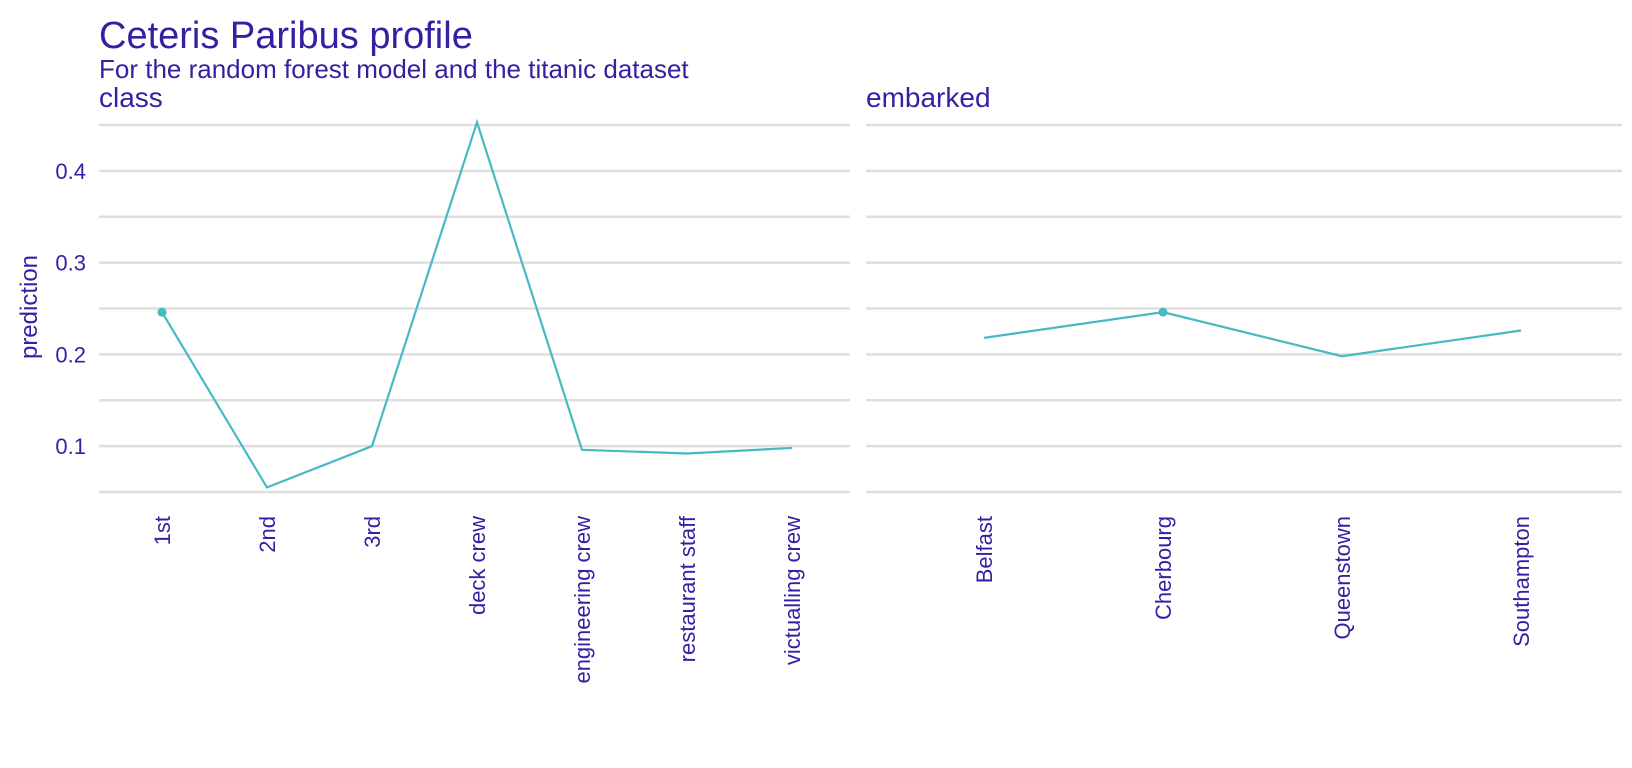 The width and height of the screenshot is (1632, 768). Describe the element at coordinates (267, 534) in the screenshot. I see `x-tick-label: 2nd` at that location.